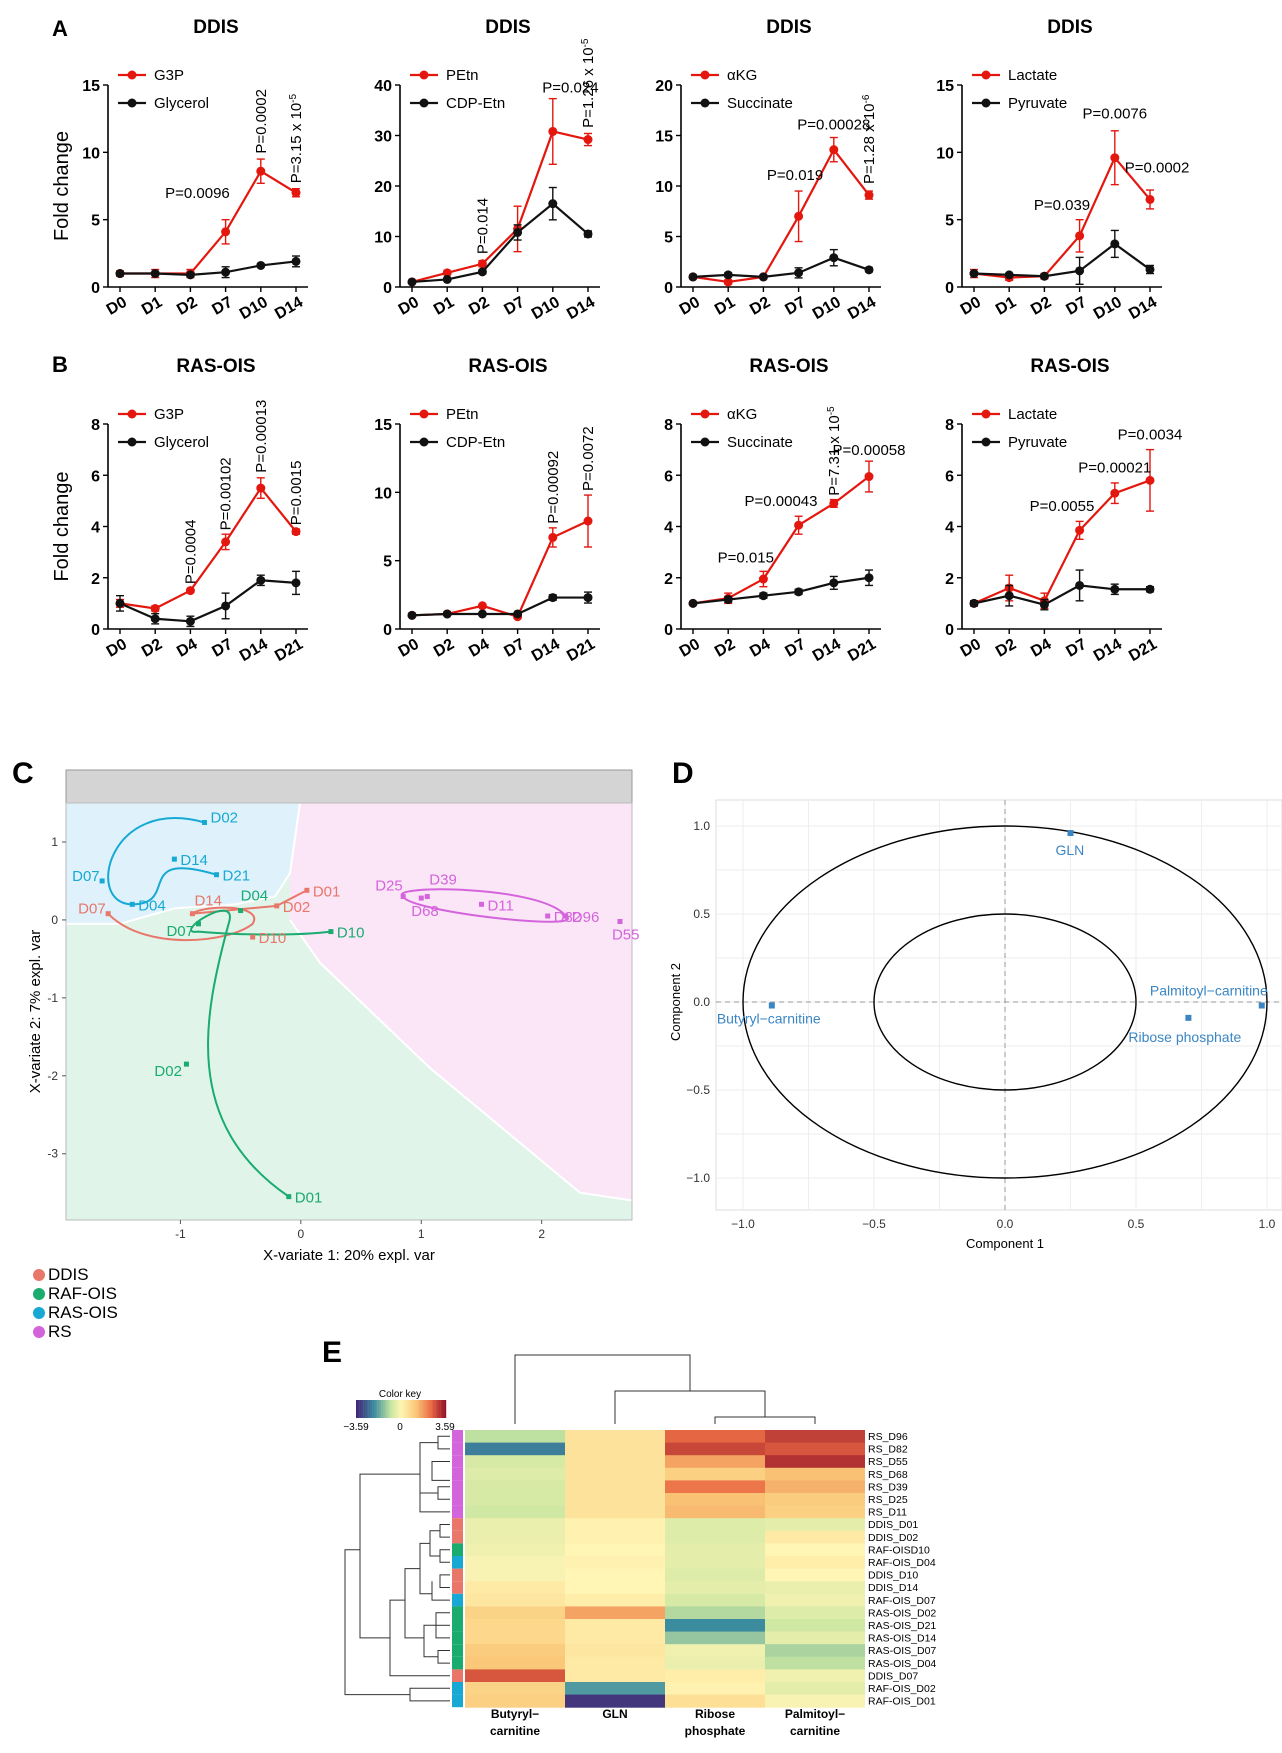  What do you see at coordinates (261, 436) in the screenshot?
I see `p-value-annotation: P=0.00013` at bounding box center [261, 436].